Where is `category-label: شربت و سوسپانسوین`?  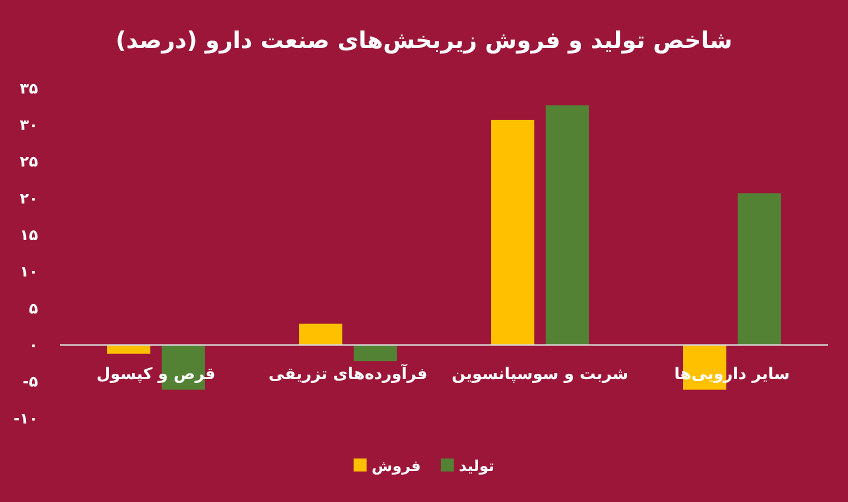 category-label: شربت و سوسپانسوین is located at coordinates (540, 373).